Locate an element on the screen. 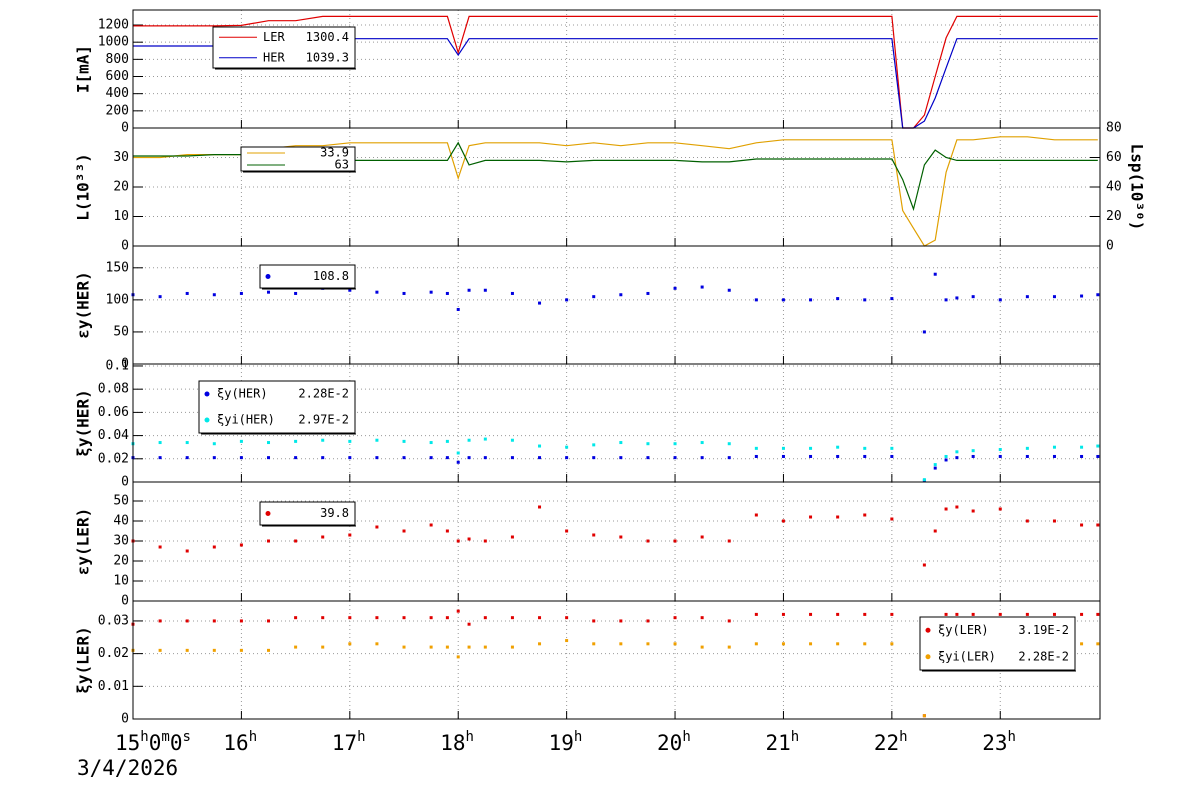 The width and height of the screenshot is (1200, 798). legend-label: ξy(HER) is located at coordinates (242, 394).